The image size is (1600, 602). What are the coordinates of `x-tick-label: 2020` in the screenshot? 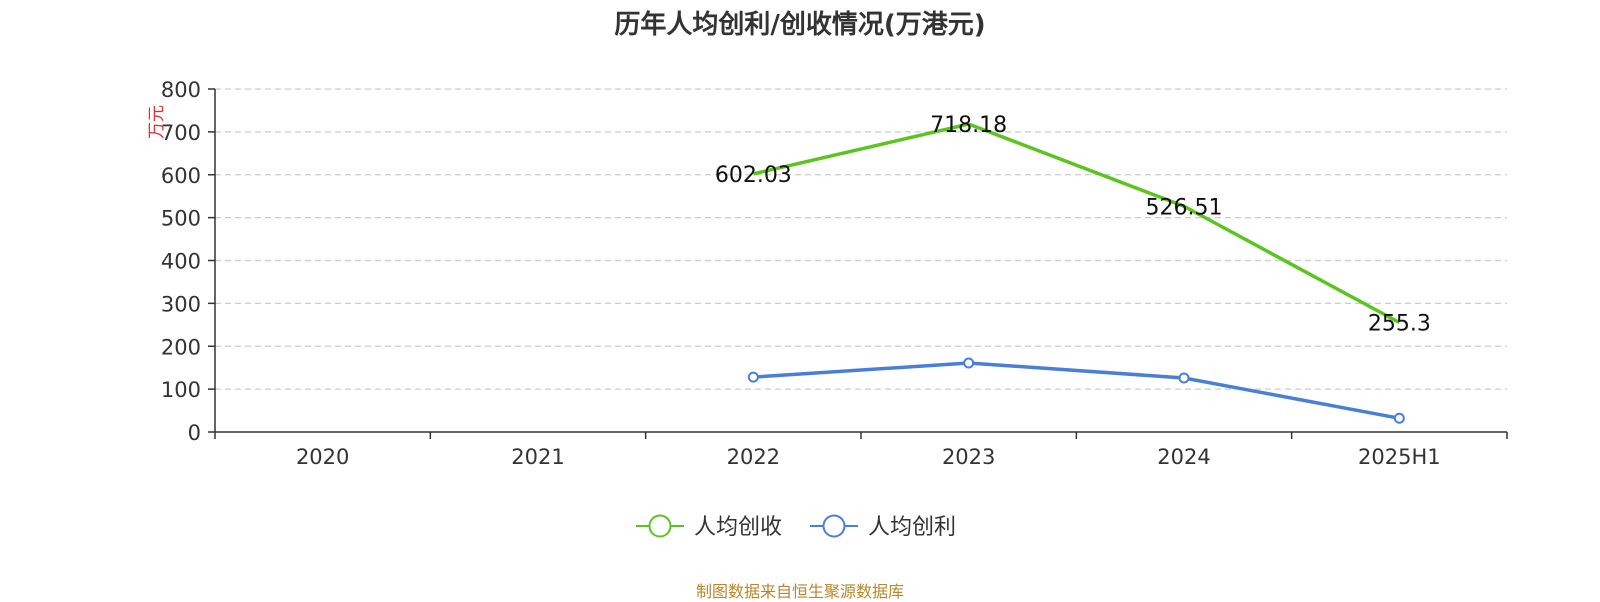 It's located at (322, 457).